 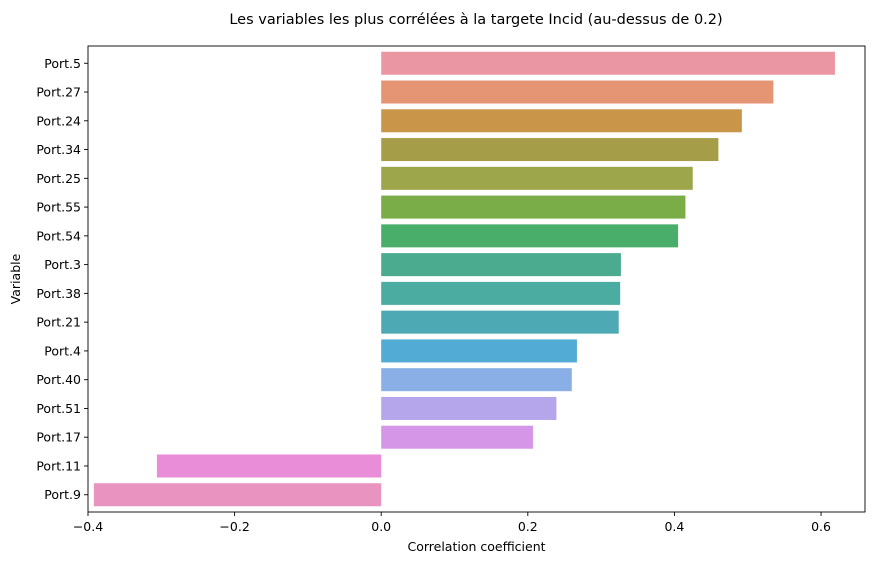 What do you see at coordinates (58, 120) in the screenshot?
I see `y-tick-label: Port.24` at bounding box center [58, 120].